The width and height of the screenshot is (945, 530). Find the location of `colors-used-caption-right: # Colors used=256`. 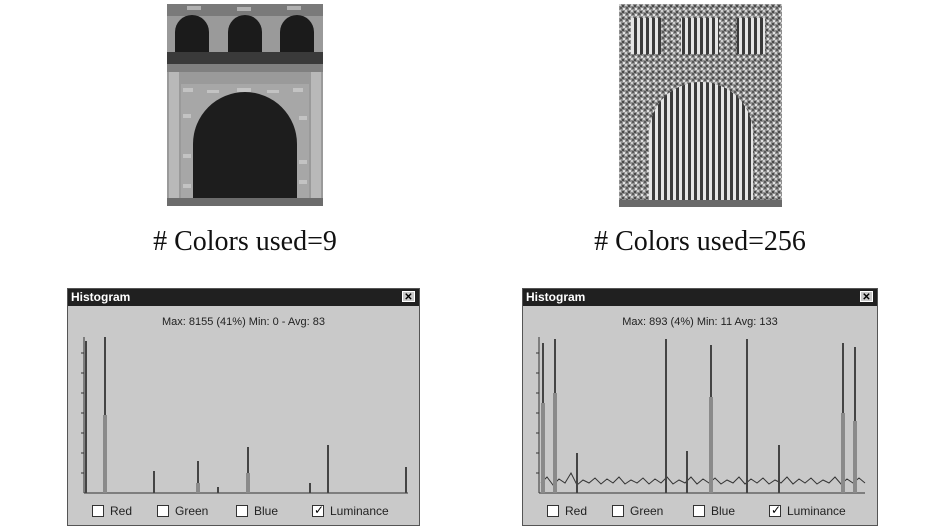

colors-used-caption-right: # Colors used=256 is located at coordinates (700, 241).